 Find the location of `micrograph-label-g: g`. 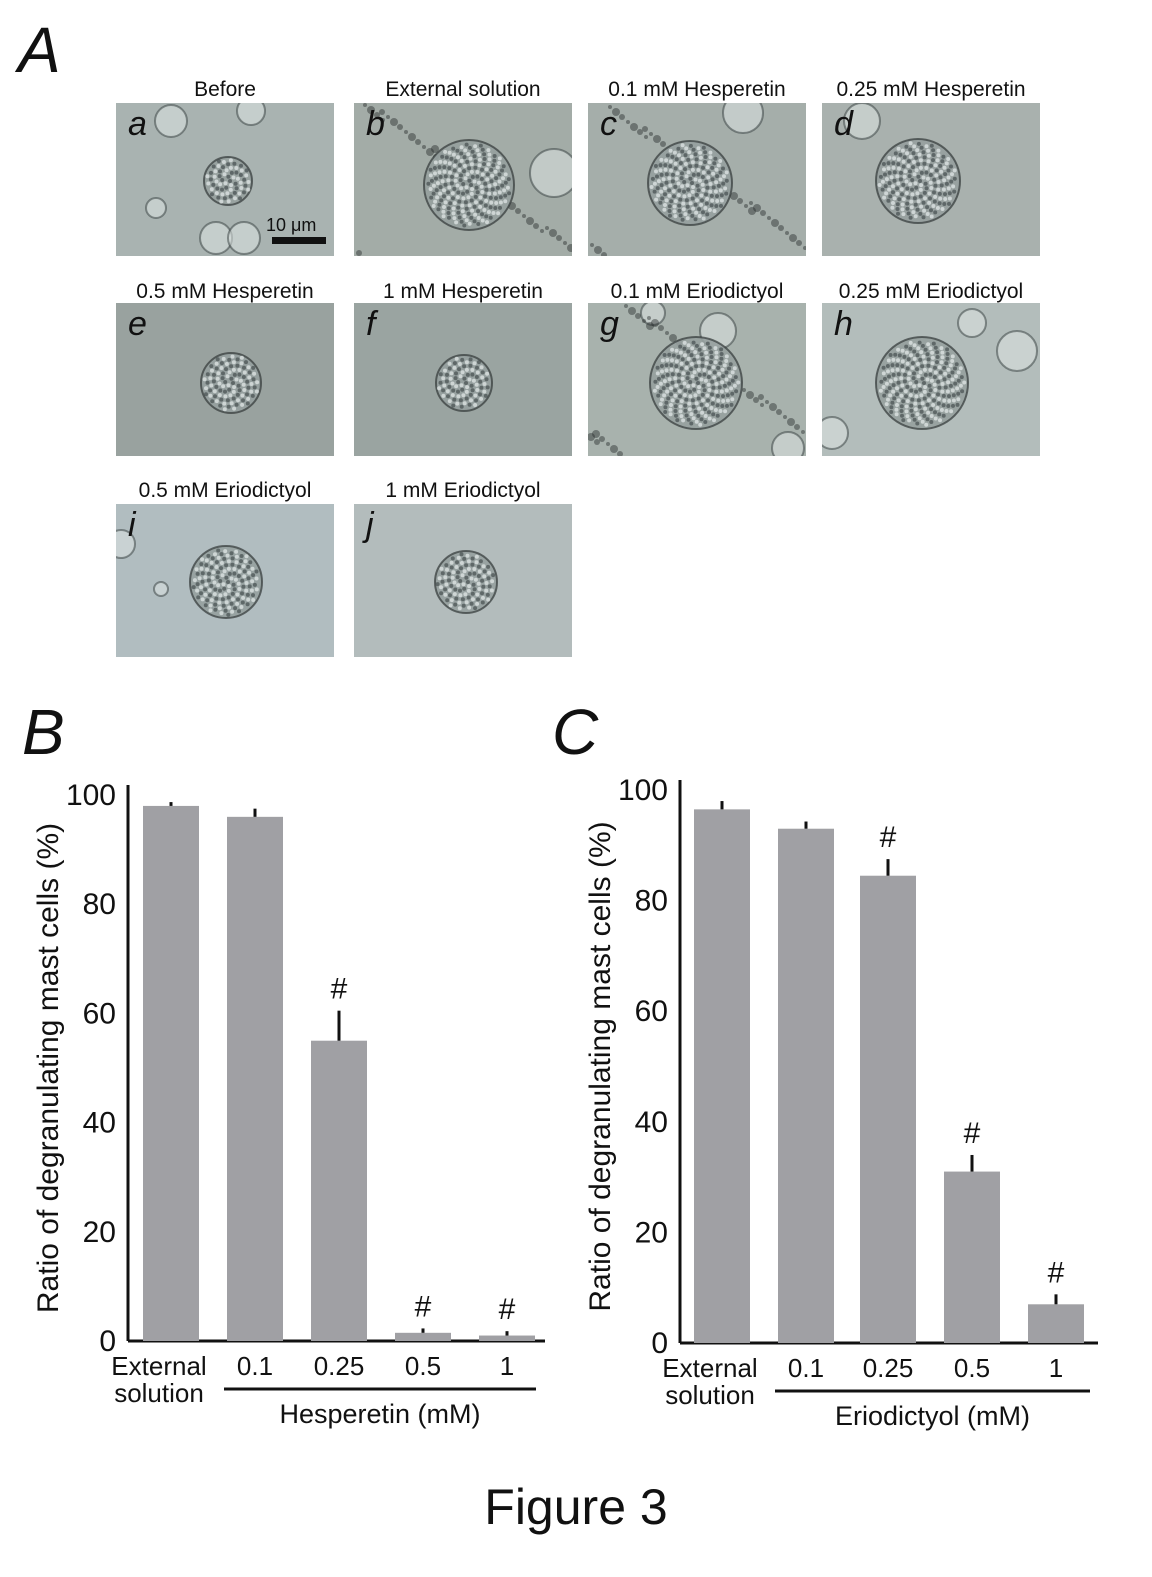

micrograph-label-g: g is located at coordinates (609, 324).